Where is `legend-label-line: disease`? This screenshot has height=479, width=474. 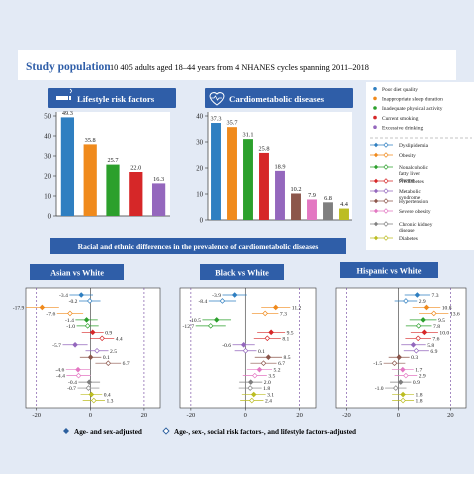 legend-label-line: disease is located at coordinates (407, 180).